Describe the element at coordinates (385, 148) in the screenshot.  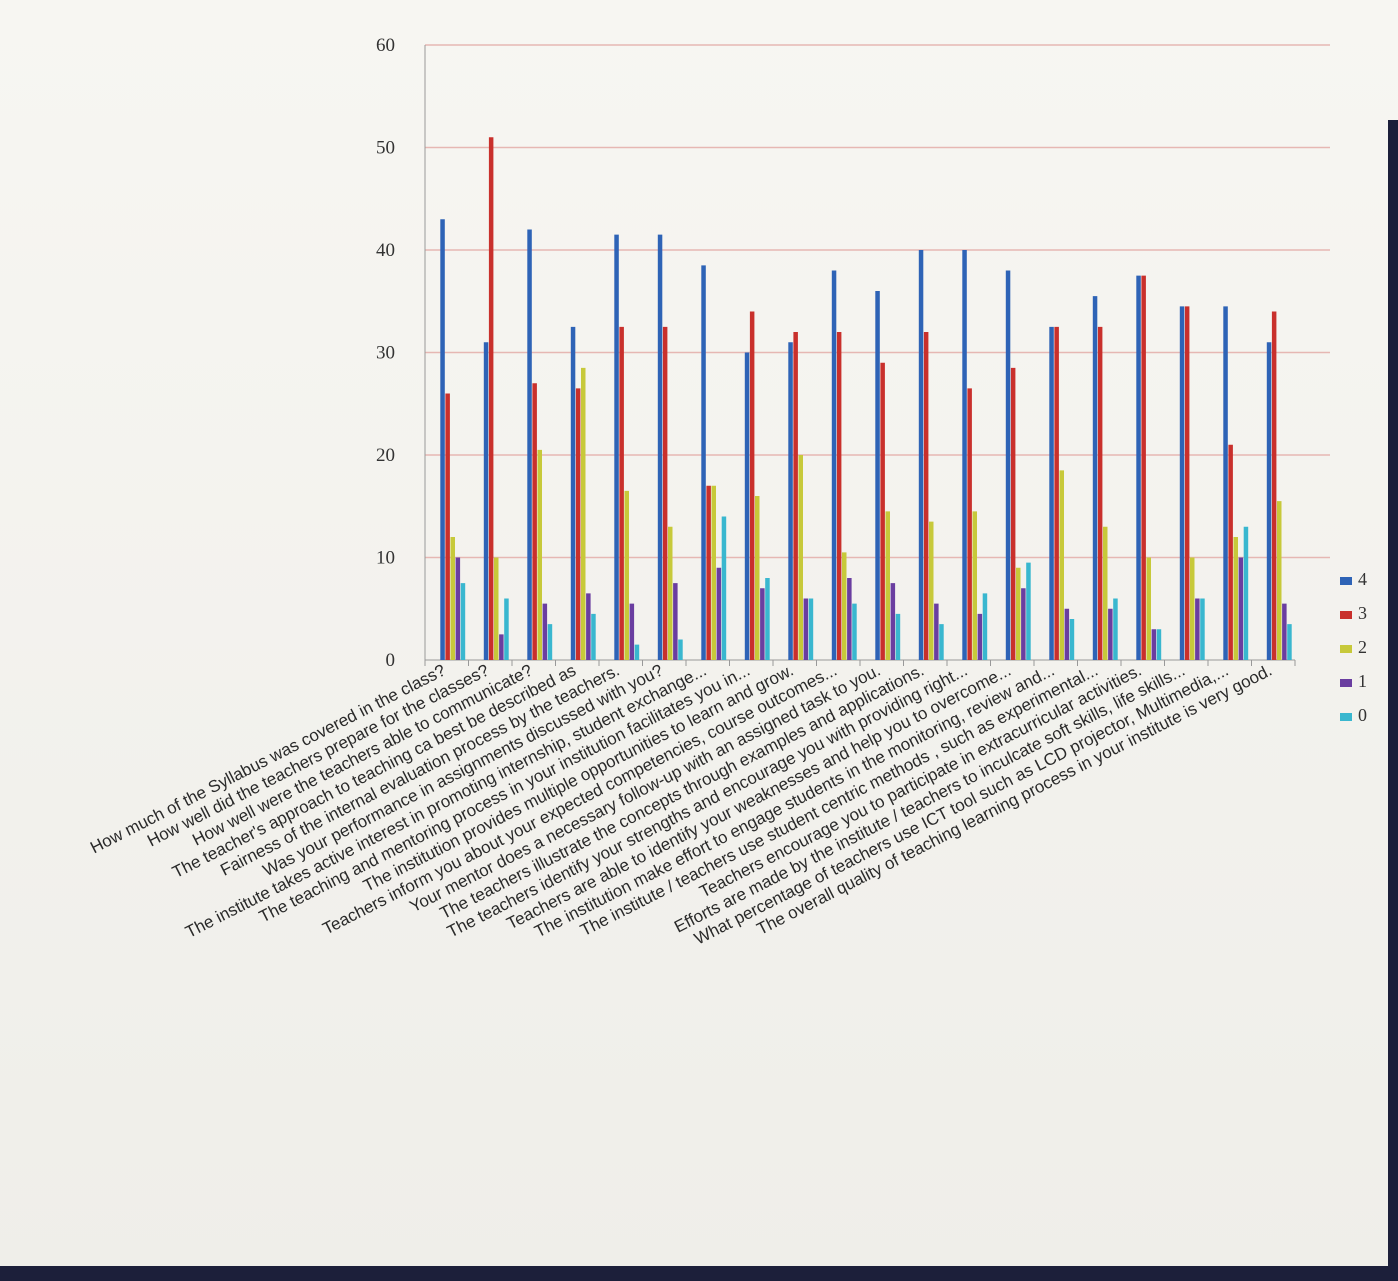
I see `y-tick-label: 50` at that location.